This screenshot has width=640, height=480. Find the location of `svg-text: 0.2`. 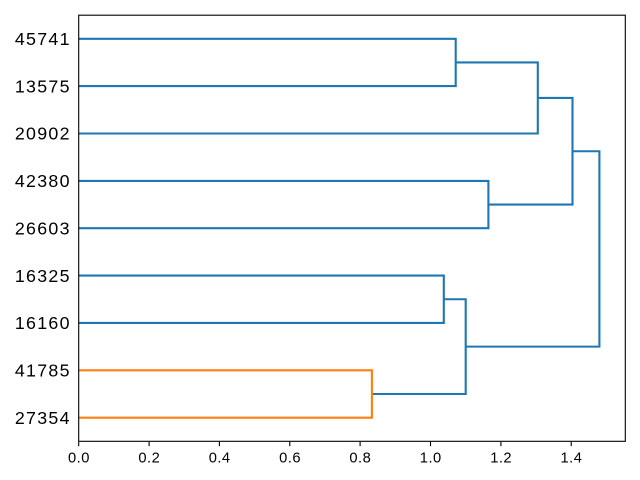

svg-text: 0.2 is located at coordinates (149, 458).